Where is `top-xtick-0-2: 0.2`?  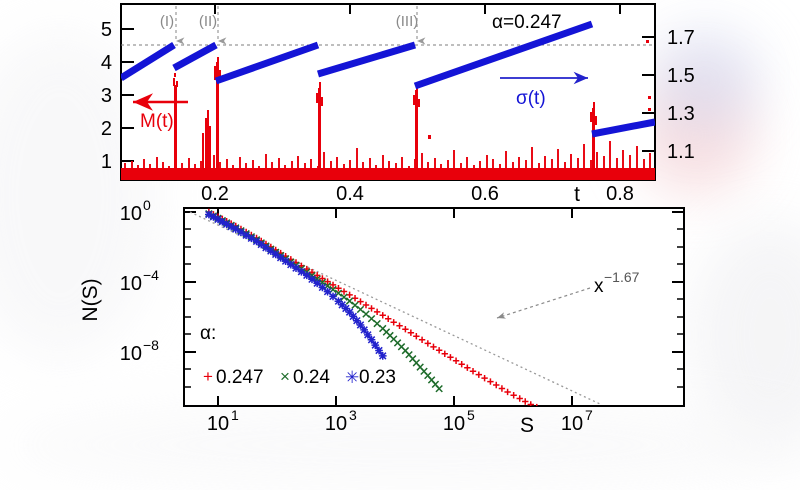
top-xtick-0-2: 0.2 is located at coordinates (215, 194).